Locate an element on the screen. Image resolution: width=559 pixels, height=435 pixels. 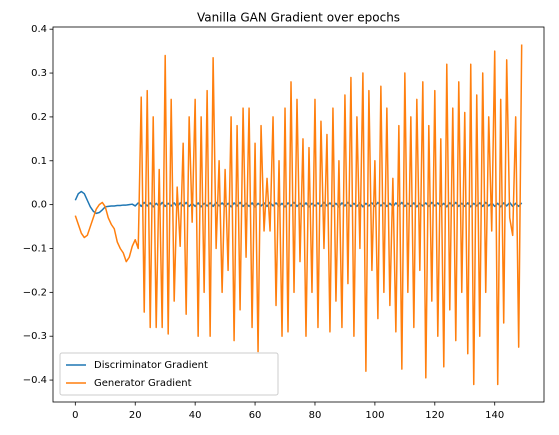
y-tick-label: −0.1 is located at coordinates (35, 248).